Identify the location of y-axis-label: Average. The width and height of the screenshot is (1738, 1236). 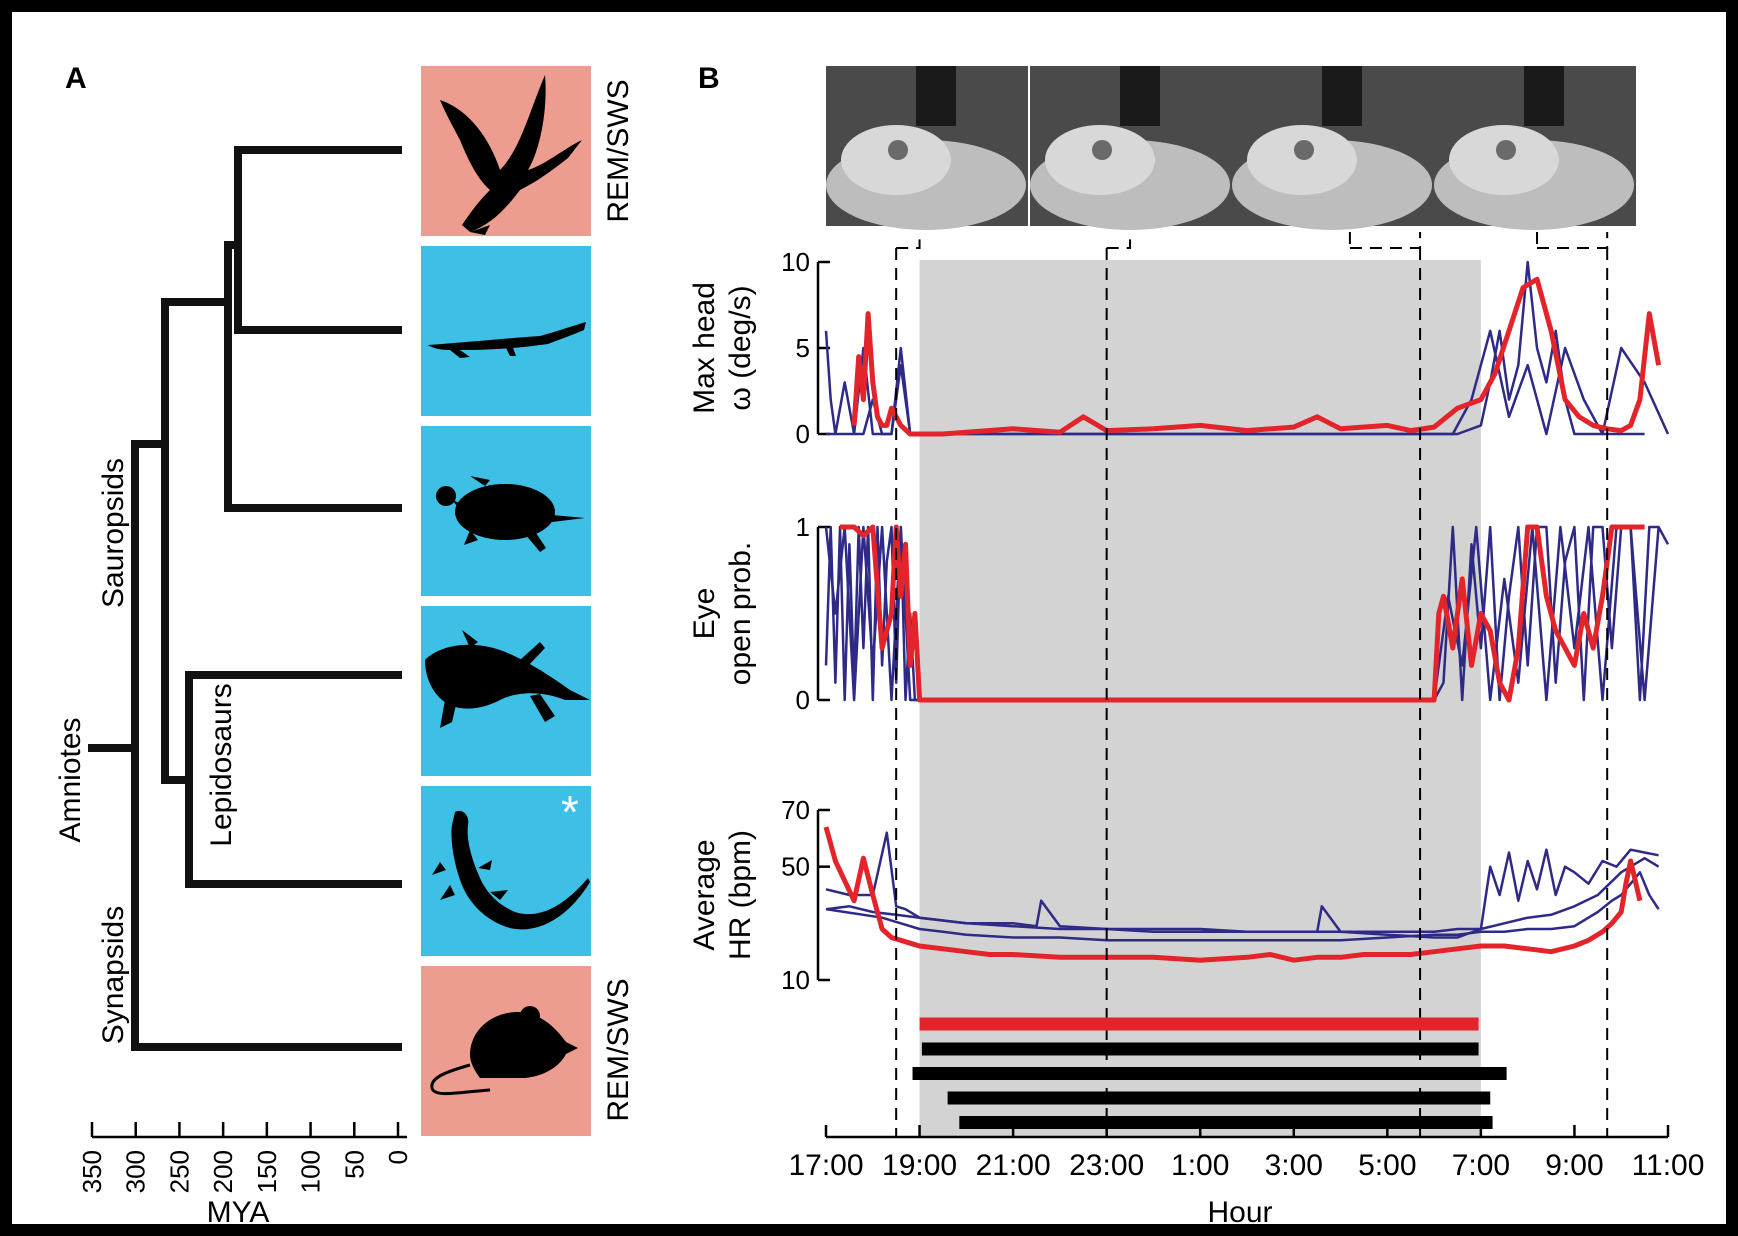
(704, 894).